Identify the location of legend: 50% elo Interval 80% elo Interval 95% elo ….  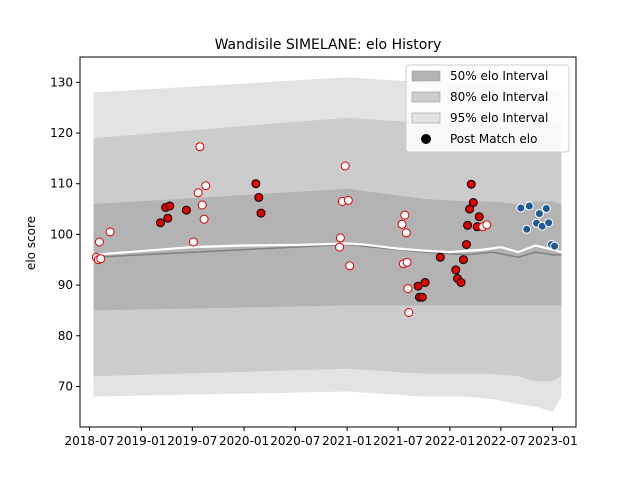
(487, 108).